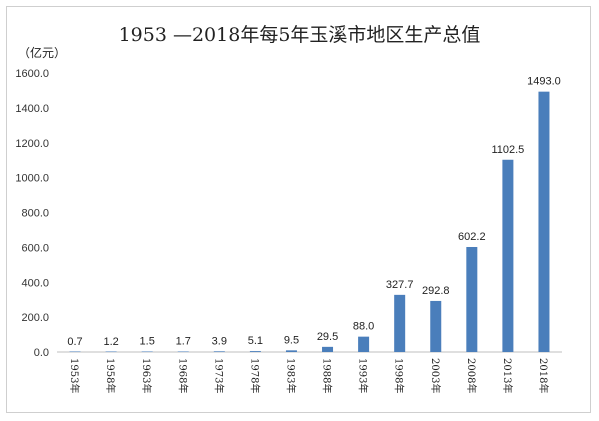  What do you see at coordinates (42, 53) in the screenshot?
I see `y-axis-unit: （亿元）` at bounding box center [42, 53].